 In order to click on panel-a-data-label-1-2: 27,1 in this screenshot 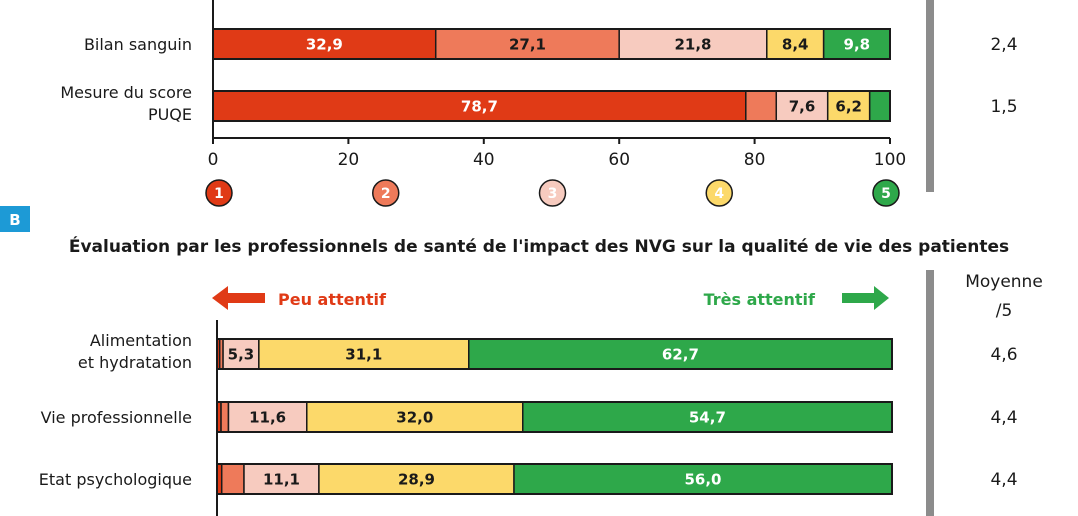, I will do `click(527, 45)`.